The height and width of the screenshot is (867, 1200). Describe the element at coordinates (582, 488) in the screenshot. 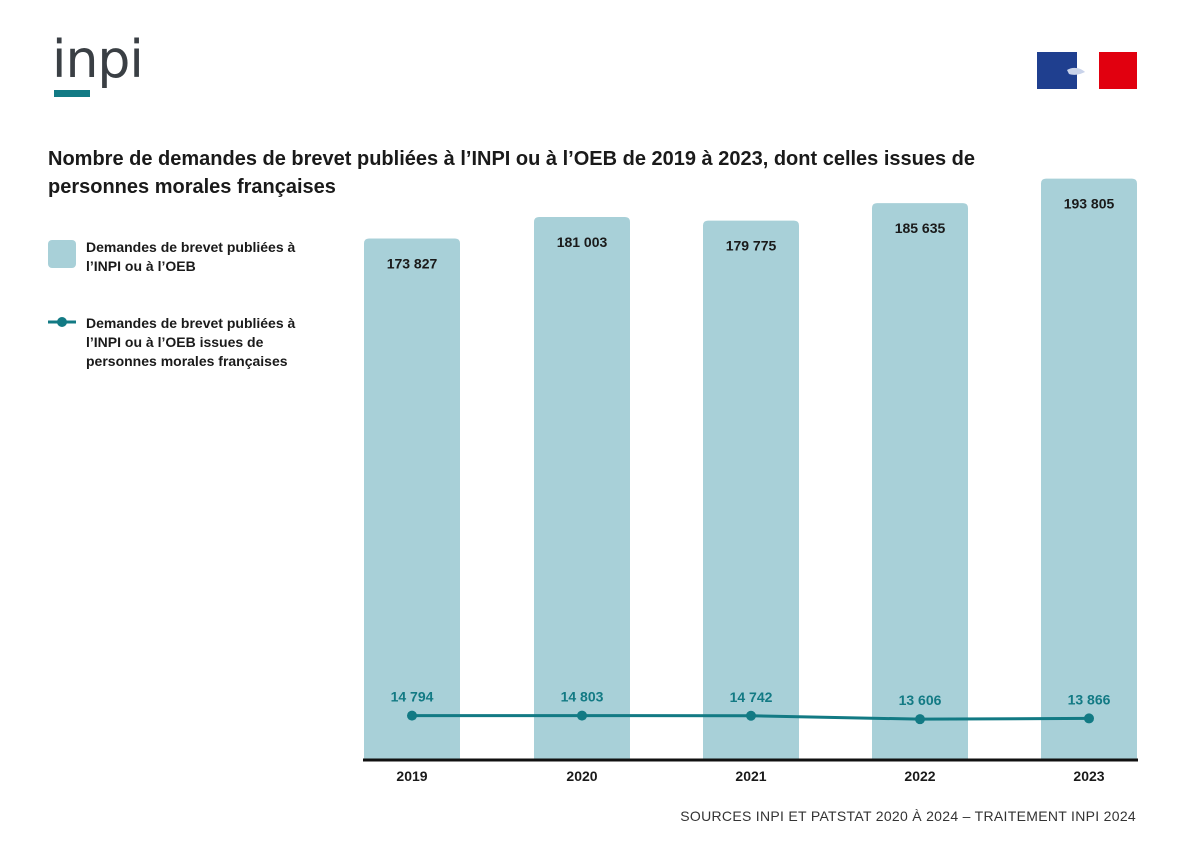

I see `bar-2020` at that location.